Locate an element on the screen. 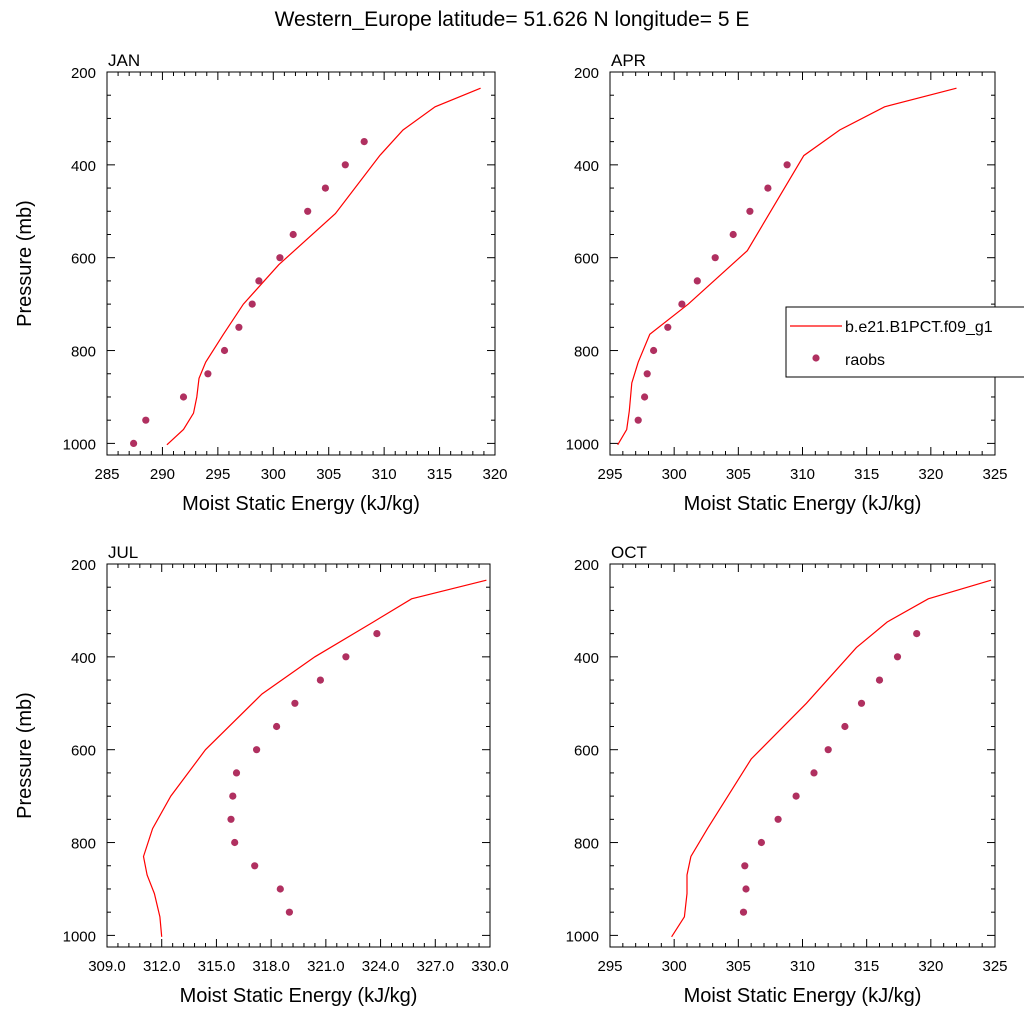  x-tick-label: 290 is located at coordinates (162, 474).